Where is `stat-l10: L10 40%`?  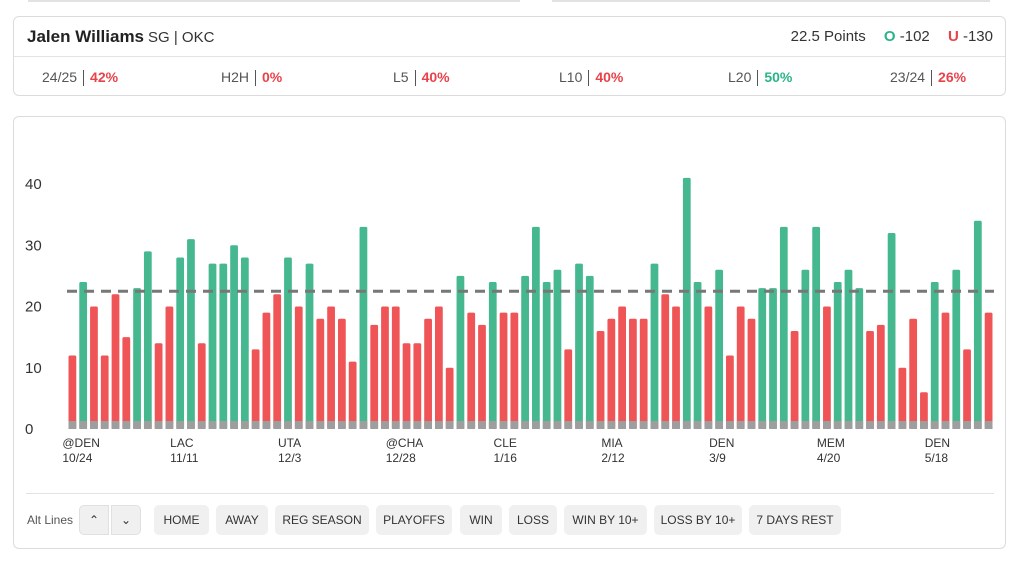
stat-l10: L10 40% is located at coordinates (591, 78).